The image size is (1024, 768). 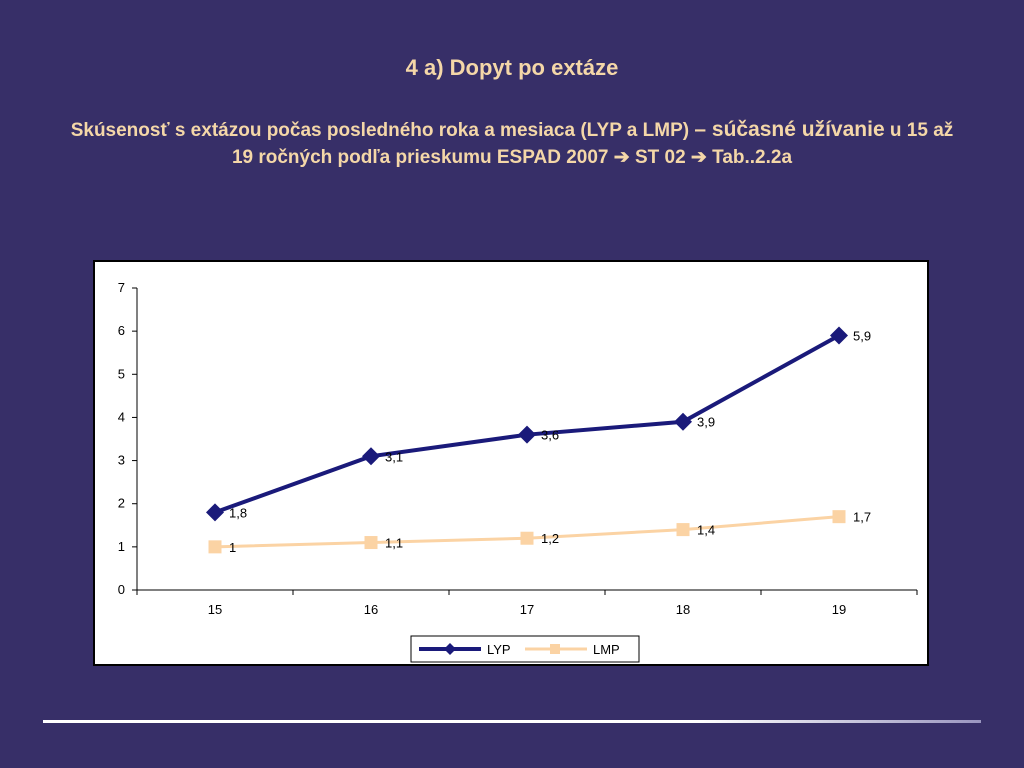 What do you see at coordinates (121, 460) in the screenshot?
I see `y-tick-label: 3` at bounding box center [121, 460].